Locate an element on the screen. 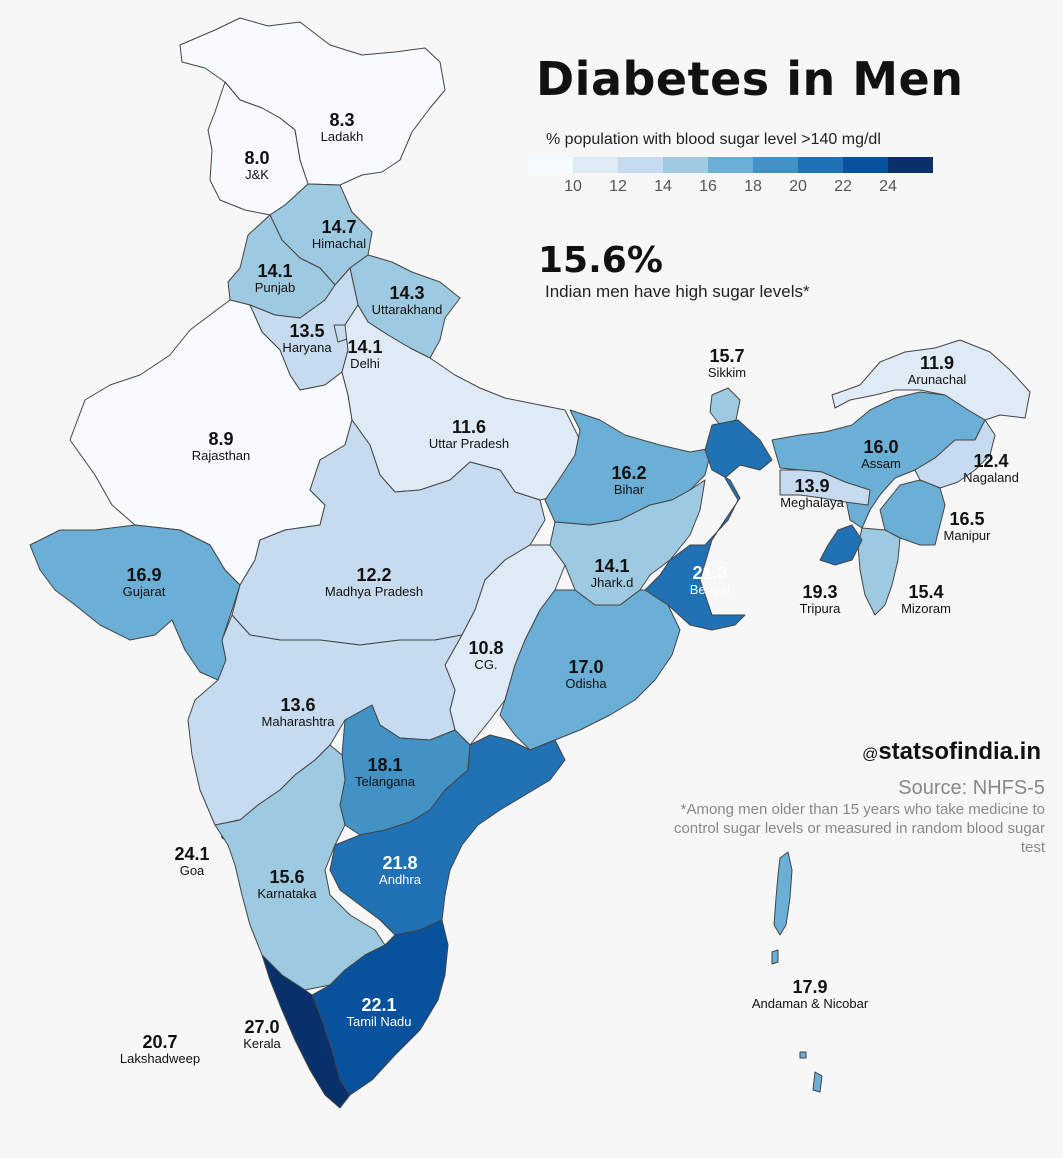 The width and height of the screenshot is (1063, 1158). region-value: 13.5 is located at coordinates (307, 331).